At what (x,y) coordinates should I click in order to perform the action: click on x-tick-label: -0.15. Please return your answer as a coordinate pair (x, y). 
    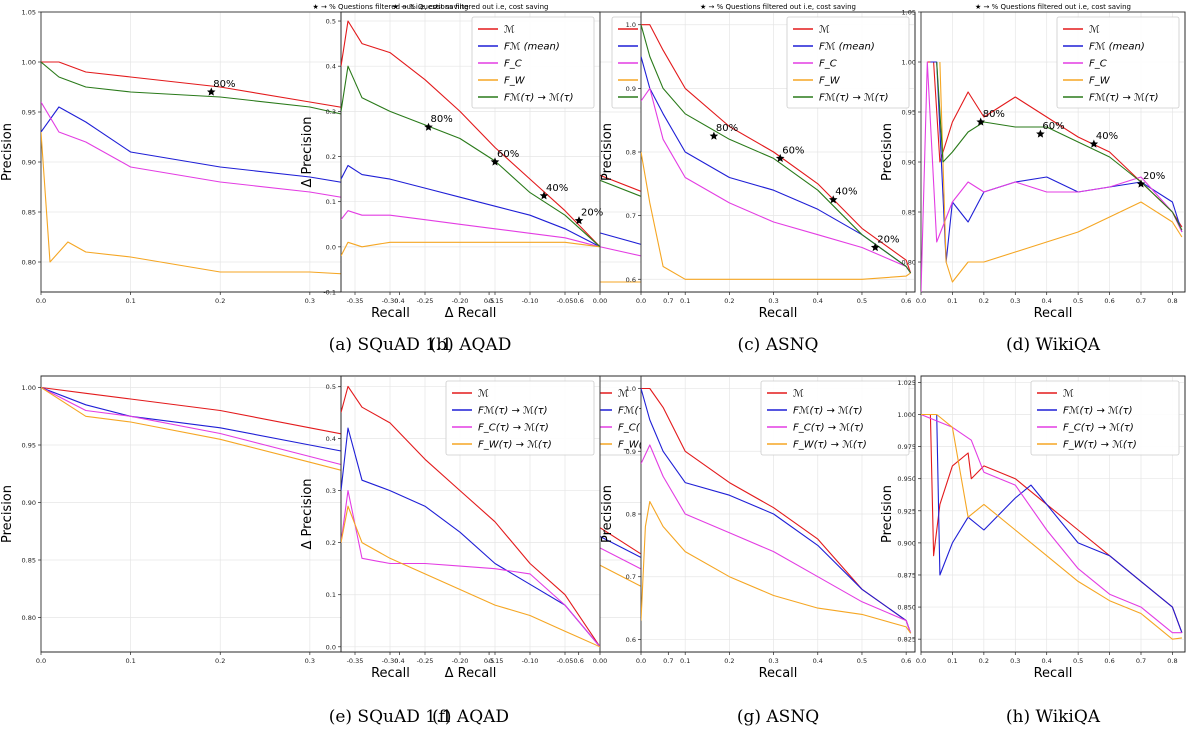
    Looking at the image, I should click on (495, 301).